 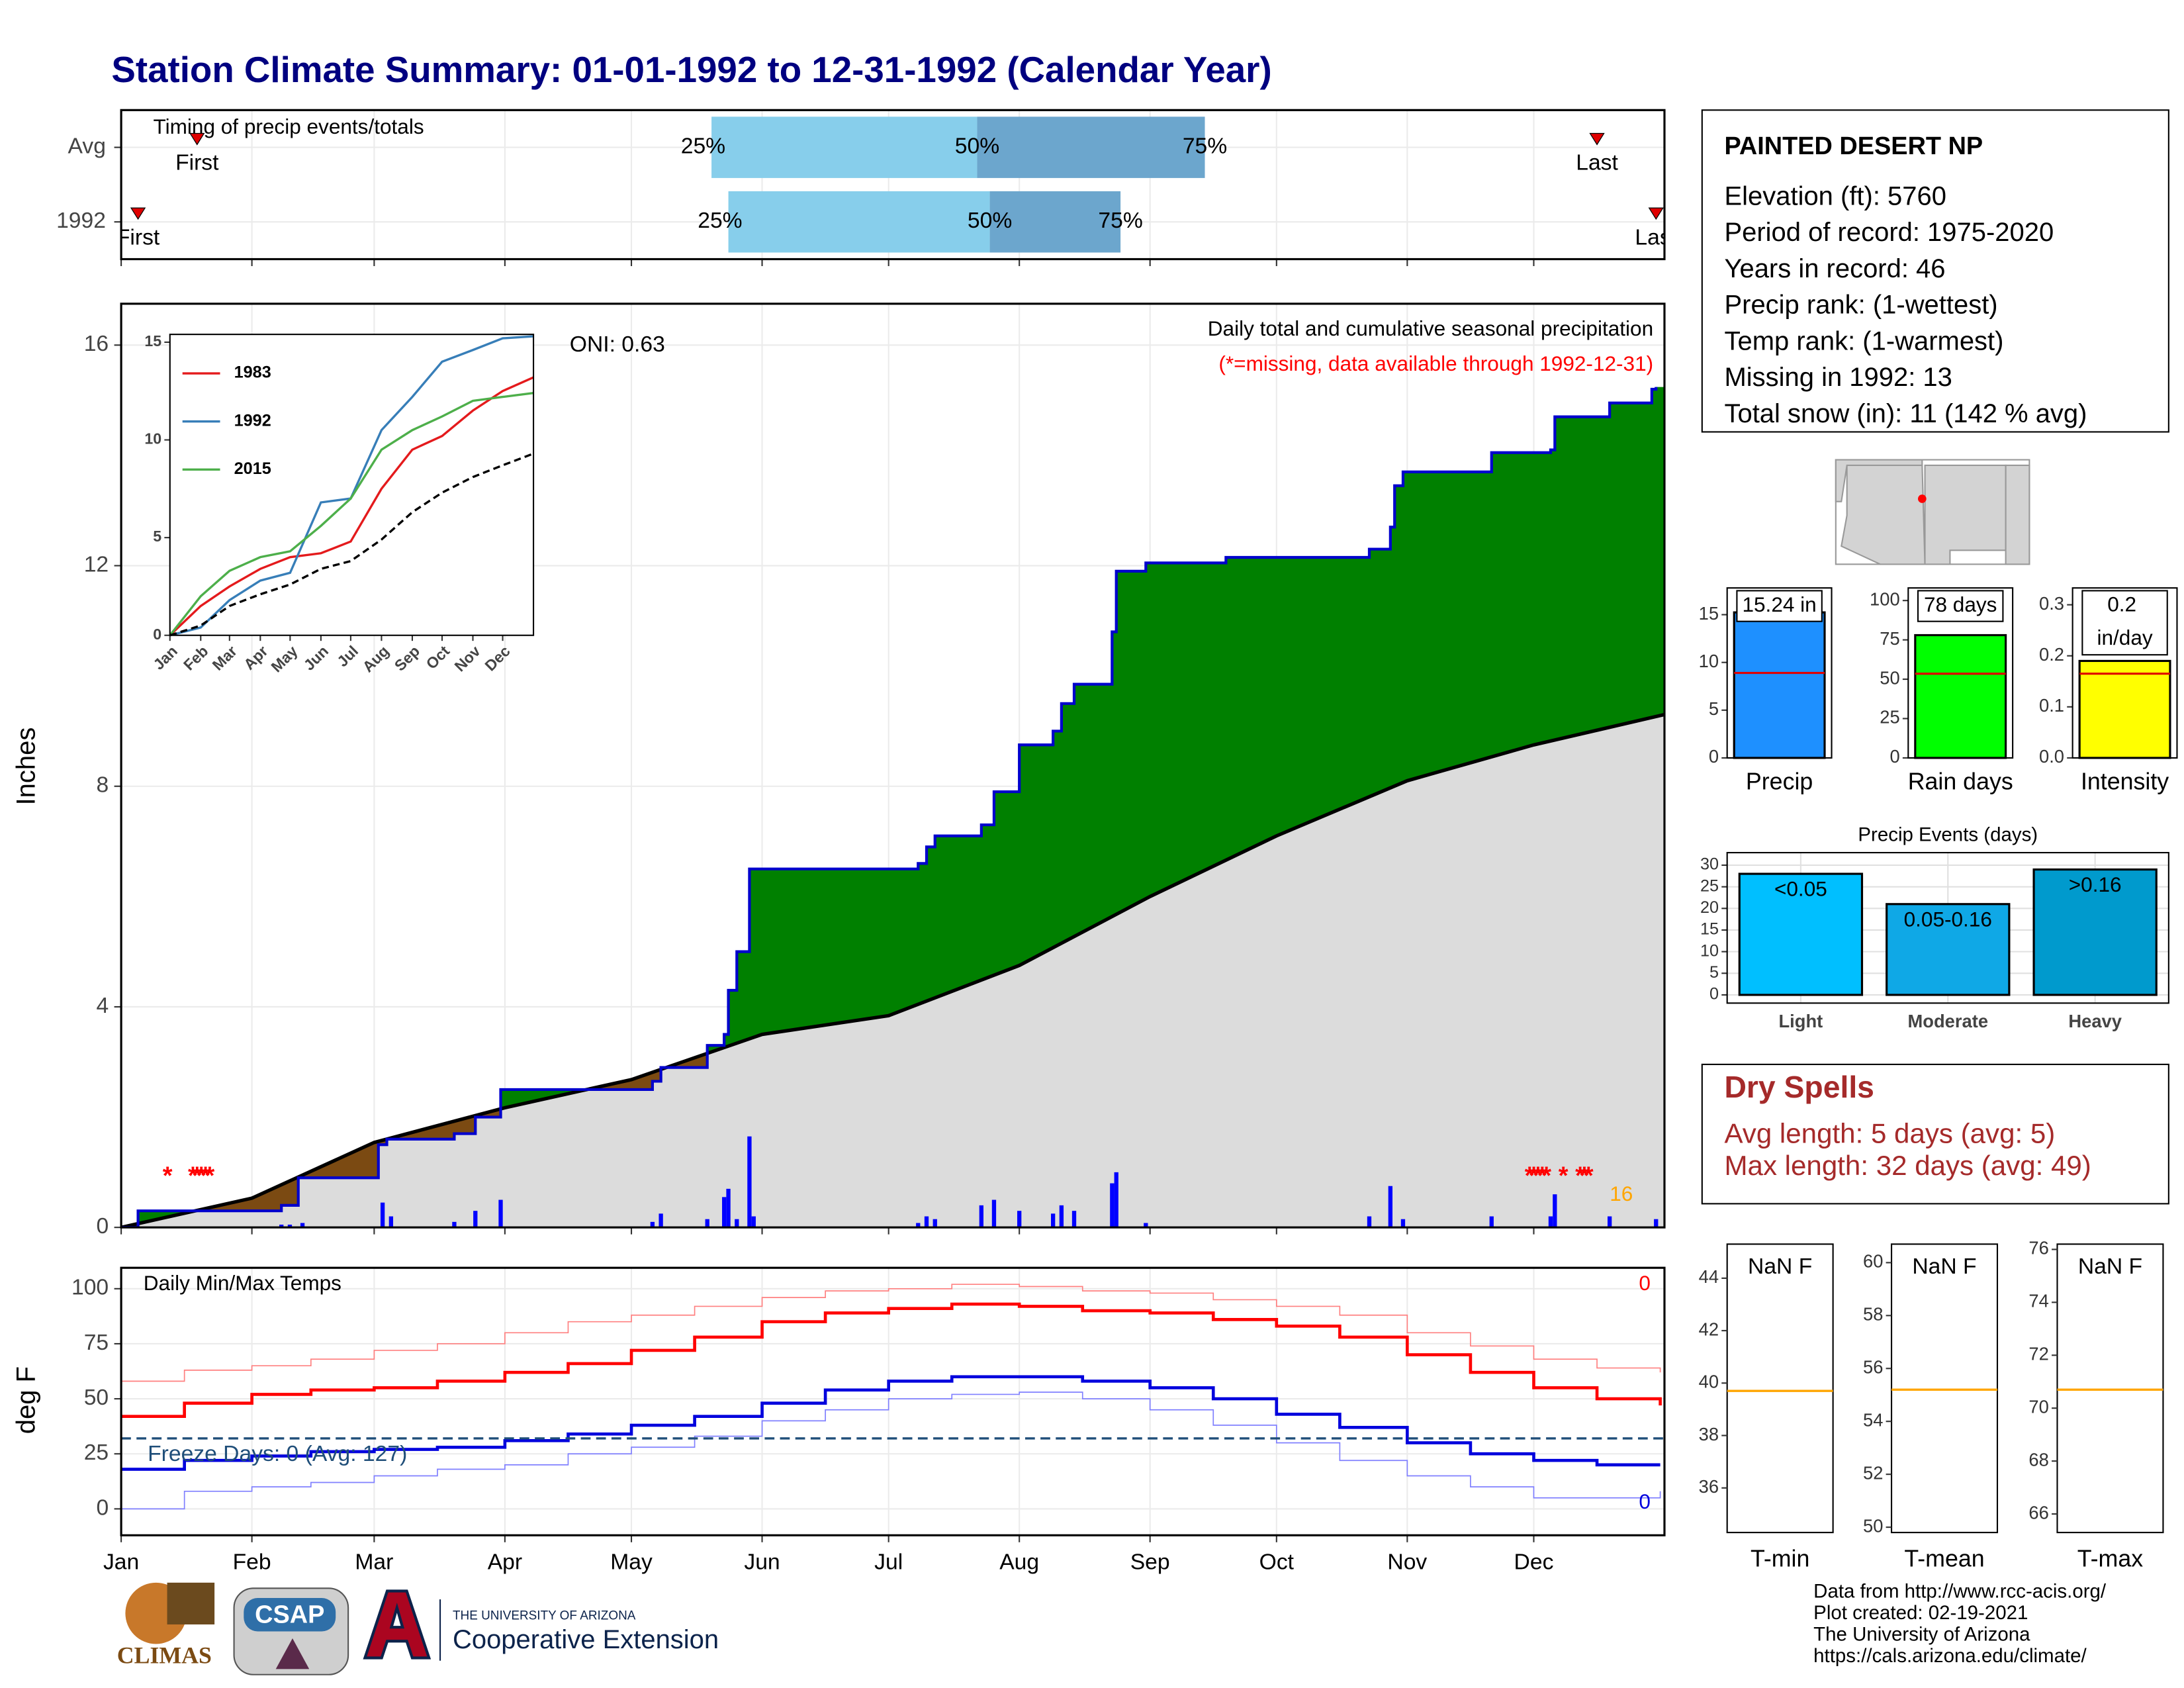 I want to click on value-label: 15.24 in, so click(x=1779, y=604).